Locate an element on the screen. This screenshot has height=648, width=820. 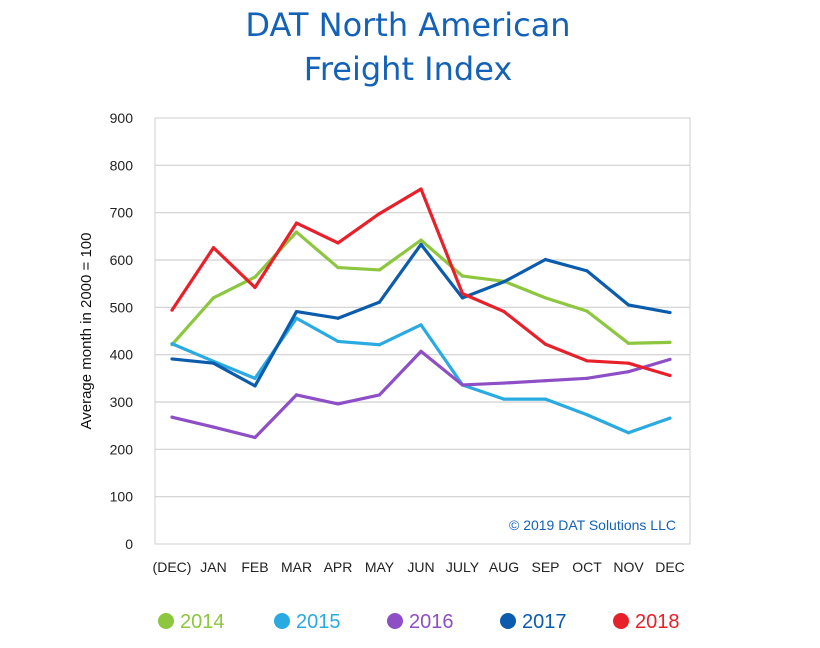
legend-label-2014: 2014 is located at coordinates (202, 622).